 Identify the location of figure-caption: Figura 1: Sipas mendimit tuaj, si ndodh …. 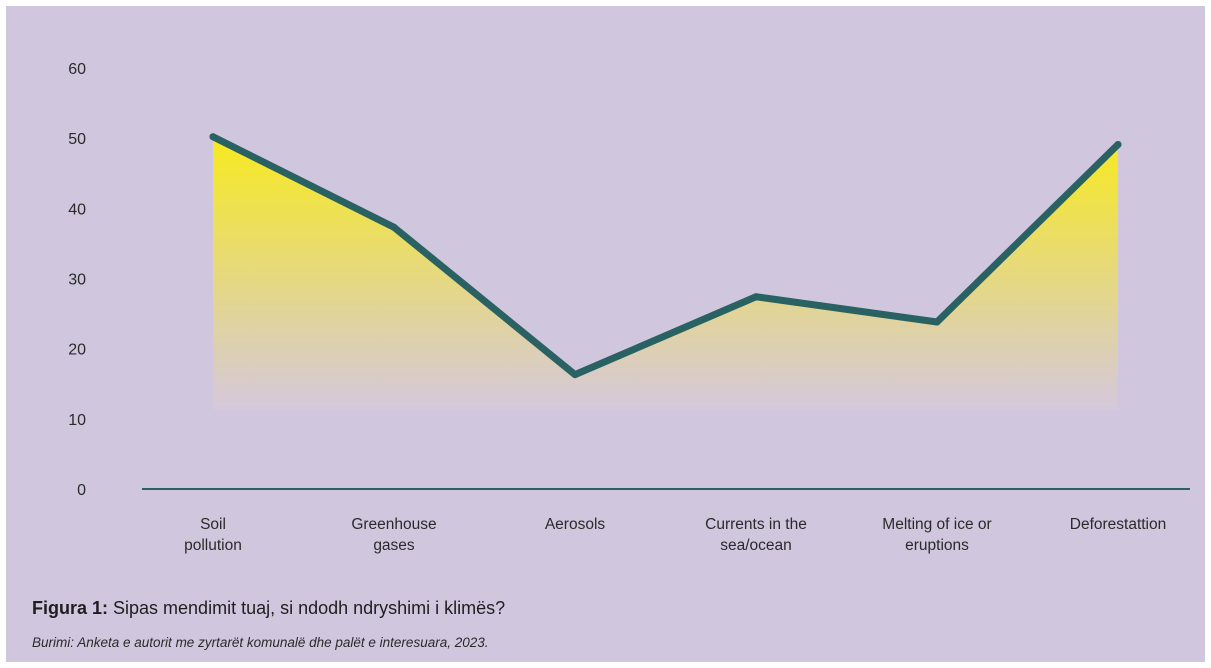
(268, 608).